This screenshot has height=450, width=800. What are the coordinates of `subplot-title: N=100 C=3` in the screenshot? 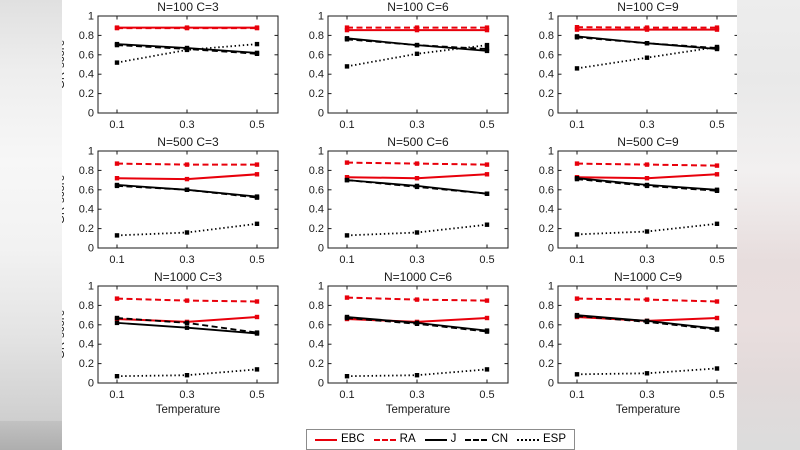 It's located at (188, 7).